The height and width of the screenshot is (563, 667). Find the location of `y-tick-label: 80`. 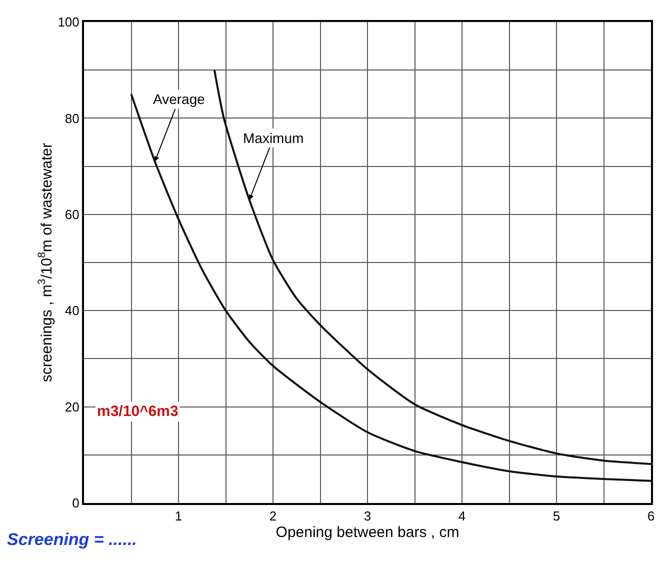

y-tick-label: 80 is located at coordinates (72, 118).